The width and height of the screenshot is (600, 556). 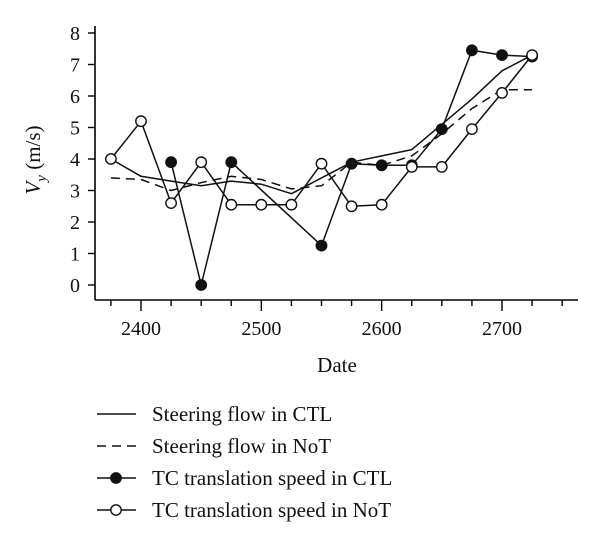 I want to click on y-tick-label-7: 7, so click(x=75, y=66).